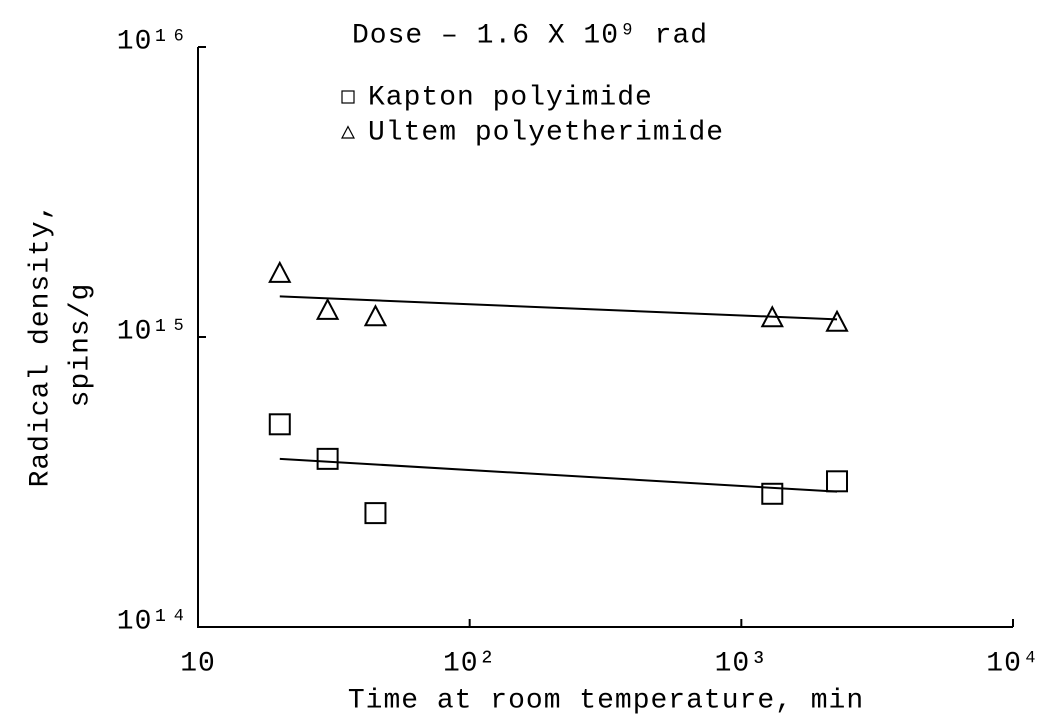 This screenshot has height=721, width=1041. Describe the element at coordinates (530, 35) in the screenshot. I see `chart-title: Dose – 1.6 X 10⁹ rad` at that location.